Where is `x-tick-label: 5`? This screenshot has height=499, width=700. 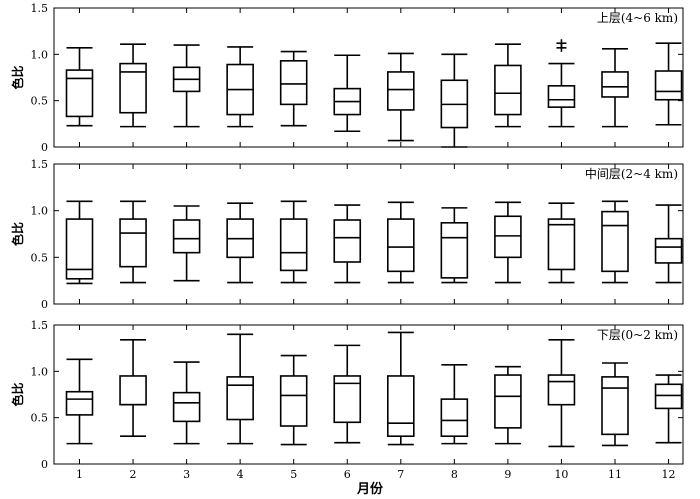
x-tick-label: 5 is located at coordinates (293, 474).